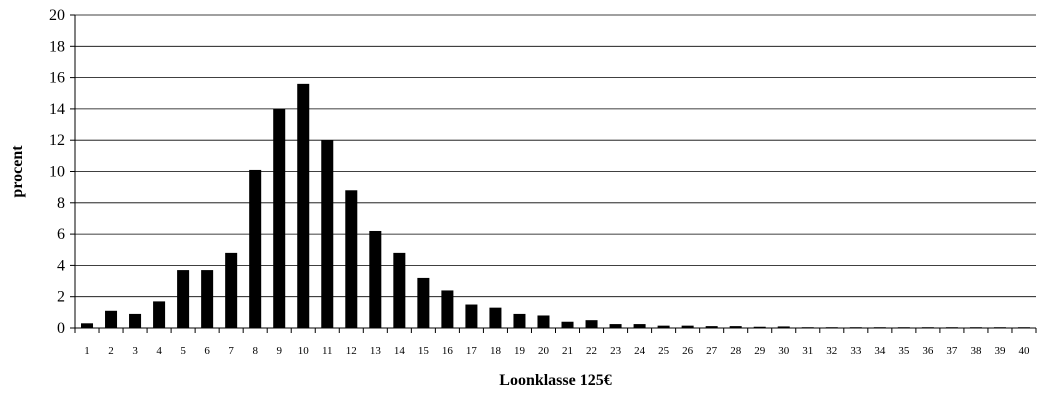  What do you see at coordinates (61, 234) in the screenshot?
I see `y-tick-label: 6` at bounding box center [61, 234].